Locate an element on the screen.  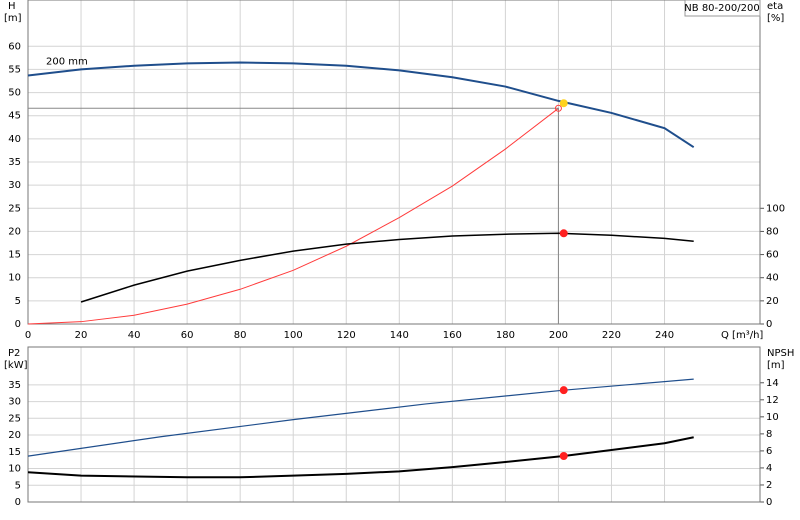
y2-tick-label: 100 is located at coordinates (775, 208).